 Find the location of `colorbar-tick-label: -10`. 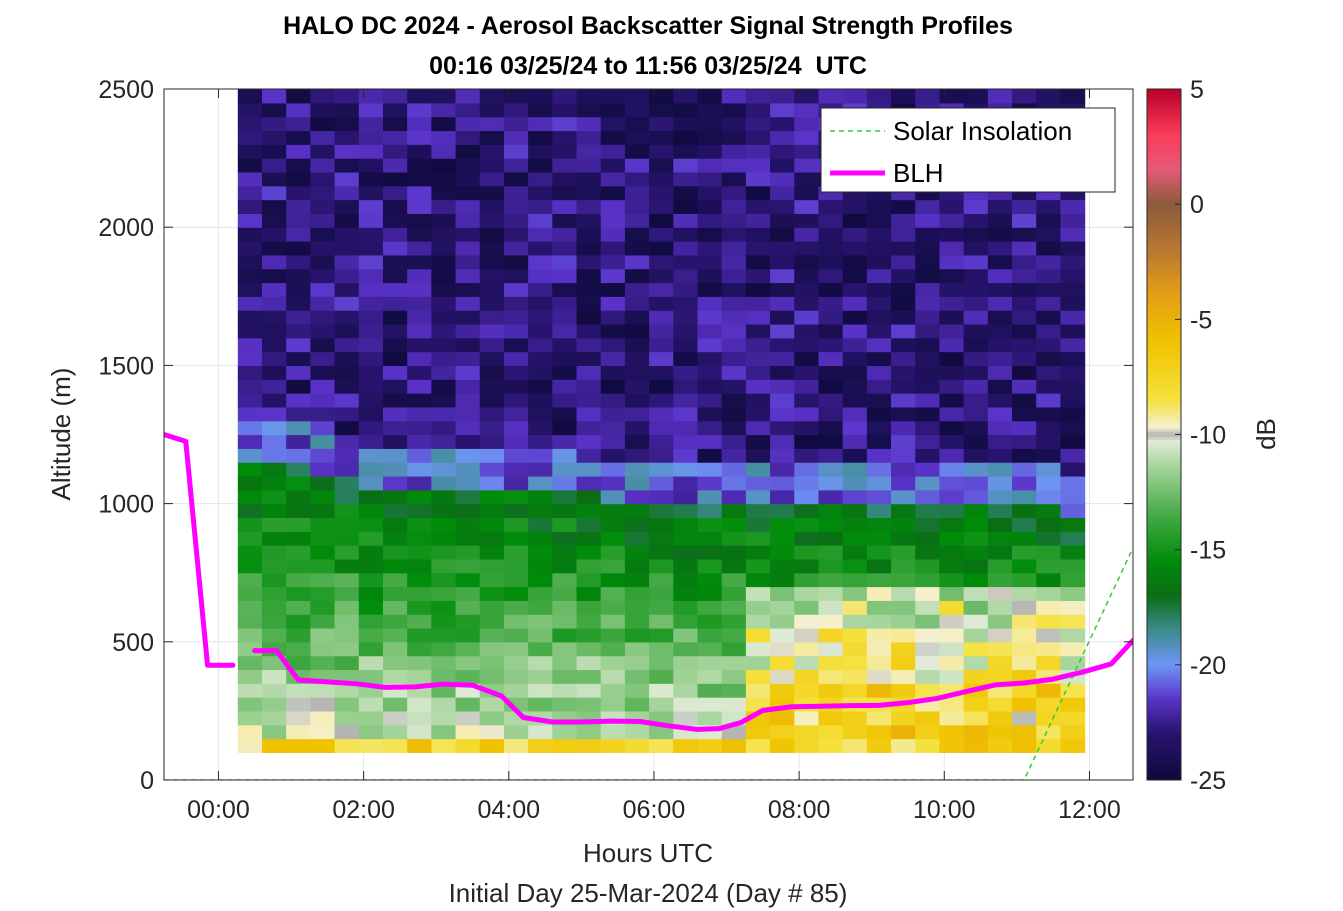

colorbar-tick-label: -10 is located at coordinates (1208, 436).